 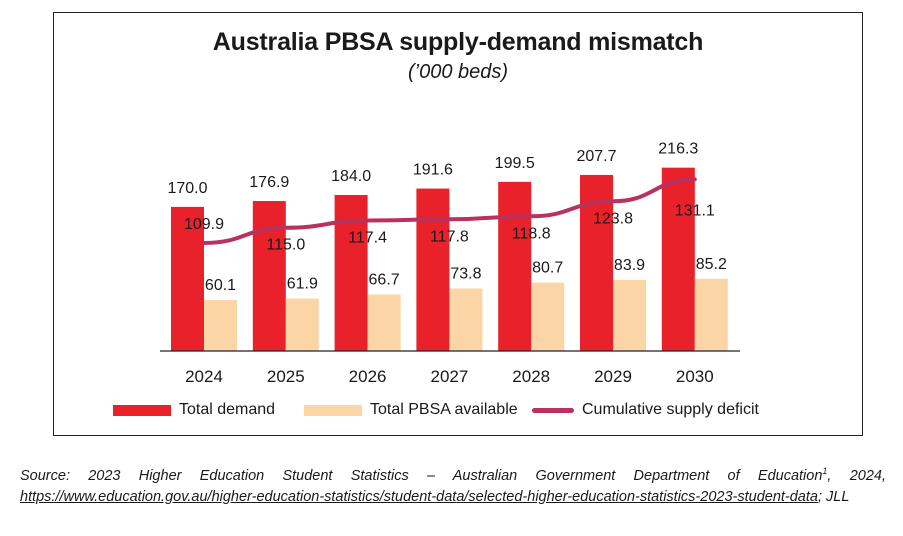 I want to click on demand-value-label: 191.6, so click(x=433, y=170).